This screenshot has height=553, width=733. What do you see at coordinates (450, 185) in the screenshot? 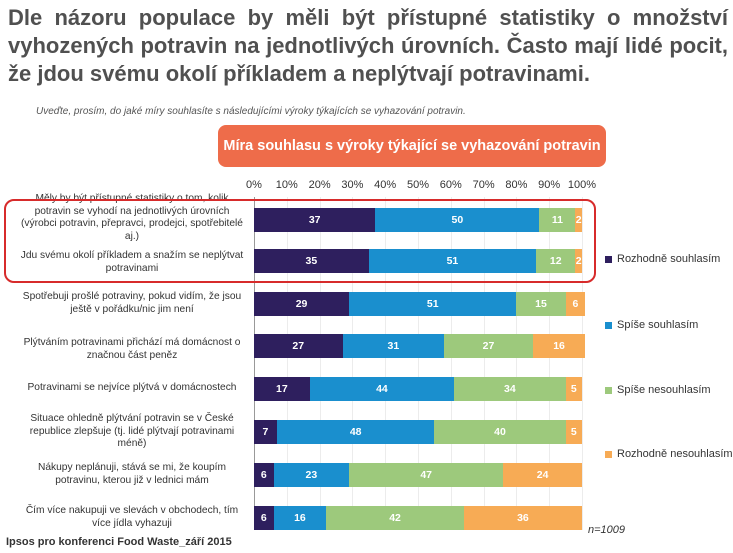
I see `x-tick-label: 60%` at bounding box center [450, 185].